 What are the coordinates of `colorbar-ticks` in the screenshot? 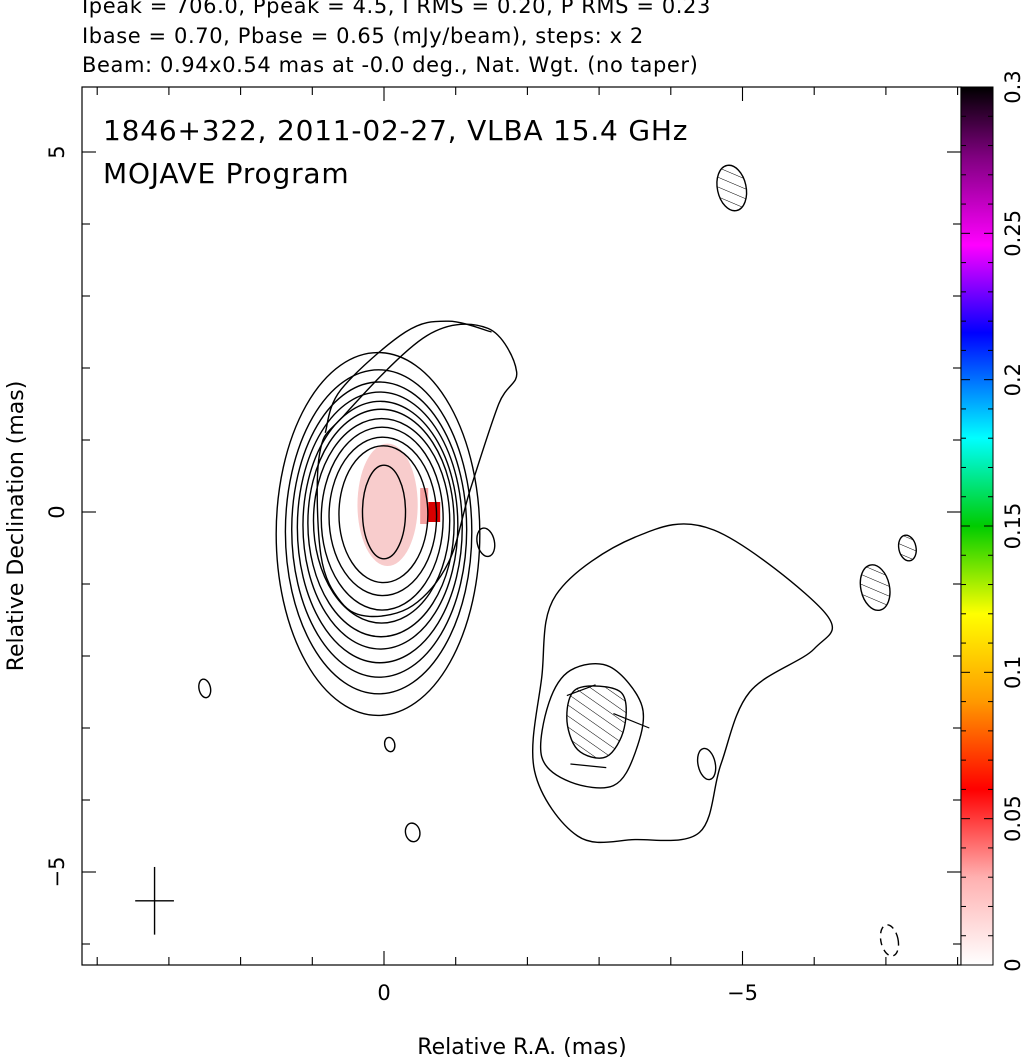 It's located at (977, 526).